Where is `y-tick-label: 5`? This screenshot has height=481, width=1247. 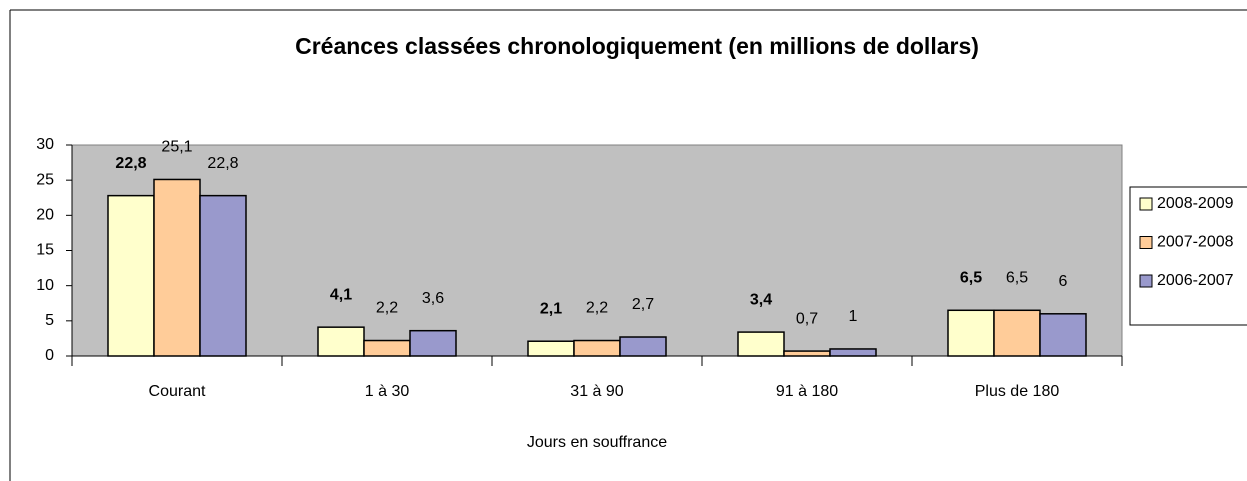 y-tick-label: 5 is located at coordinates (49, 320).